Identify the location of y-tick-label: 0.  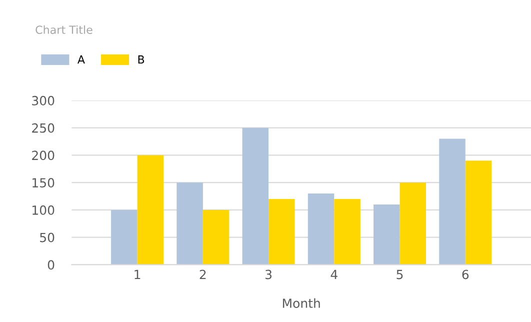
(51, 265).